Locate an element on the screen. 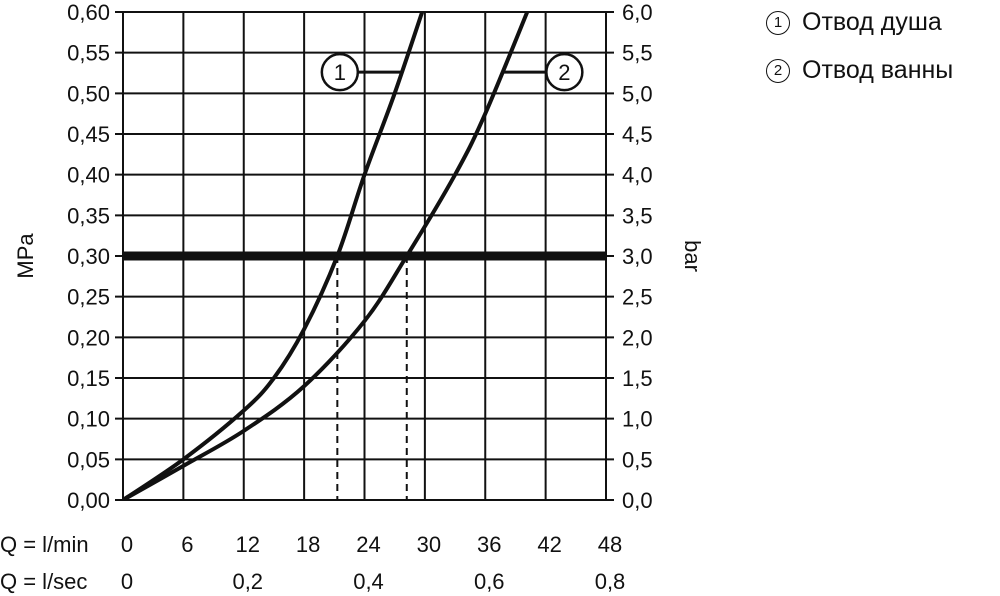 The height and width of the screenshot is (596, 1000). y-left-tick-label: 0,55 is located at coordinates (88, 53).